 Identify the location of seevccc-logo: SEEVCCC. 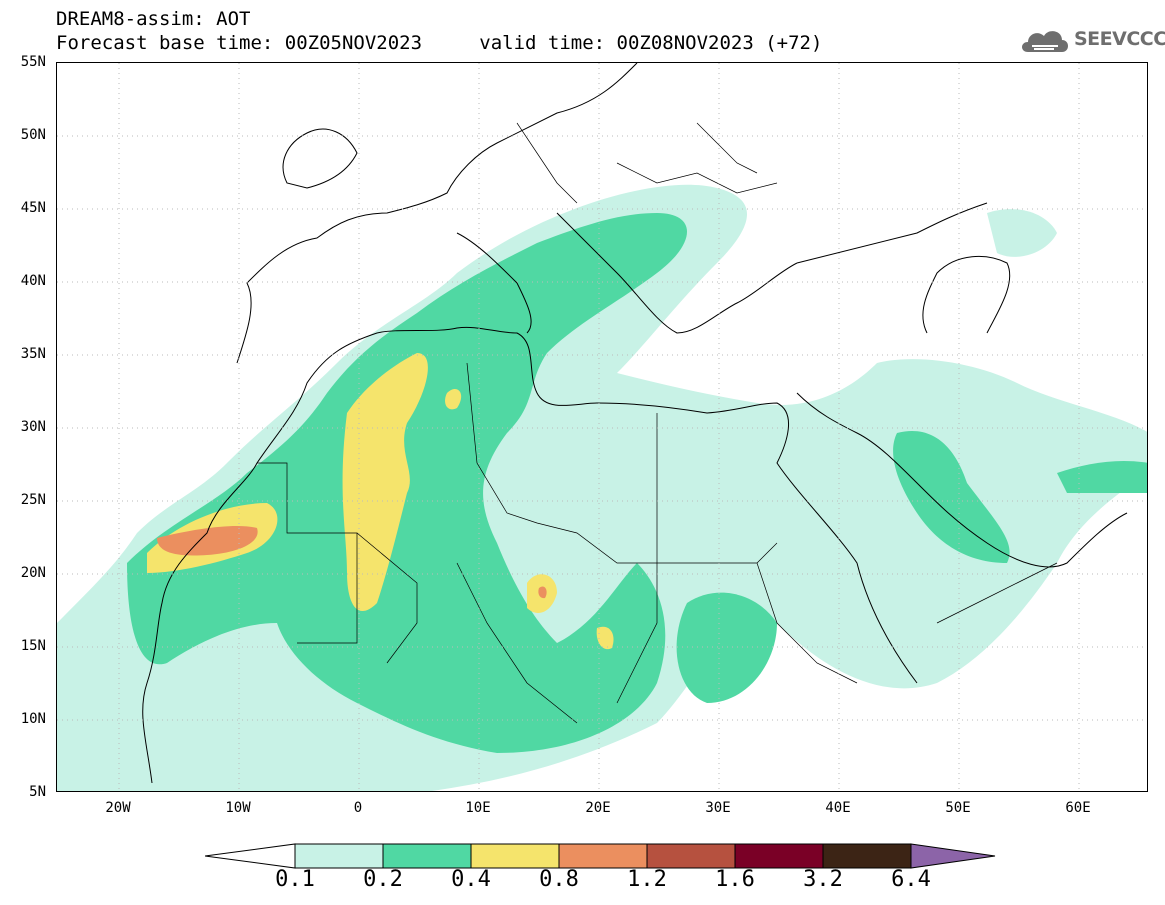
(1091, 40).